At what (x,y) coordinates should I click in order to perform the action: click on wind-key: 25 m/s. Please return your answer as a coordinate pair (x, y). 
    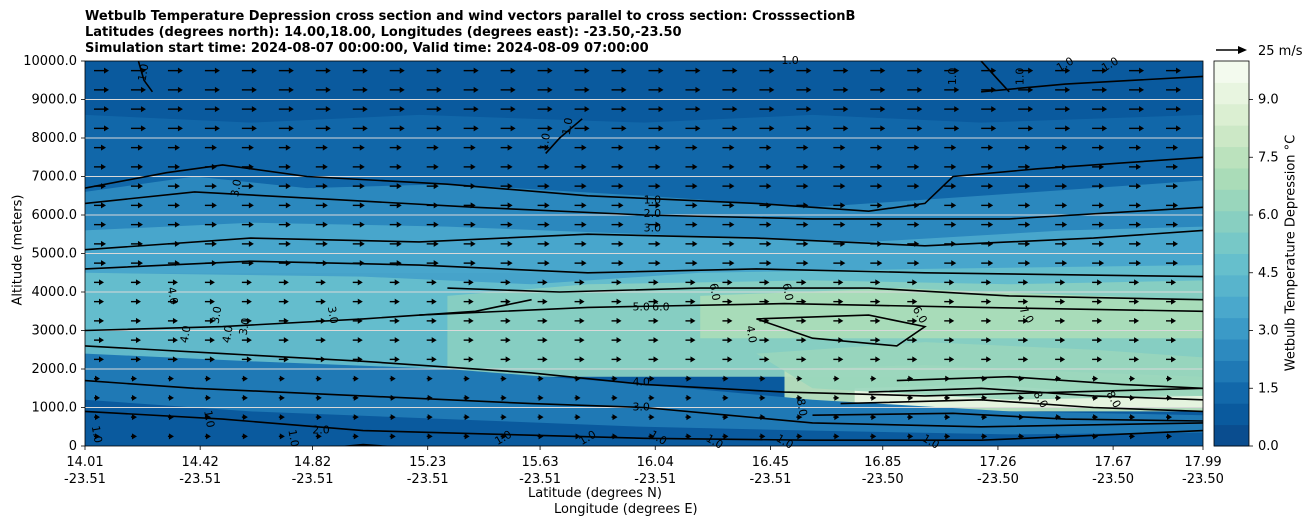
    Looking at the image, I should click on (1259, 51).